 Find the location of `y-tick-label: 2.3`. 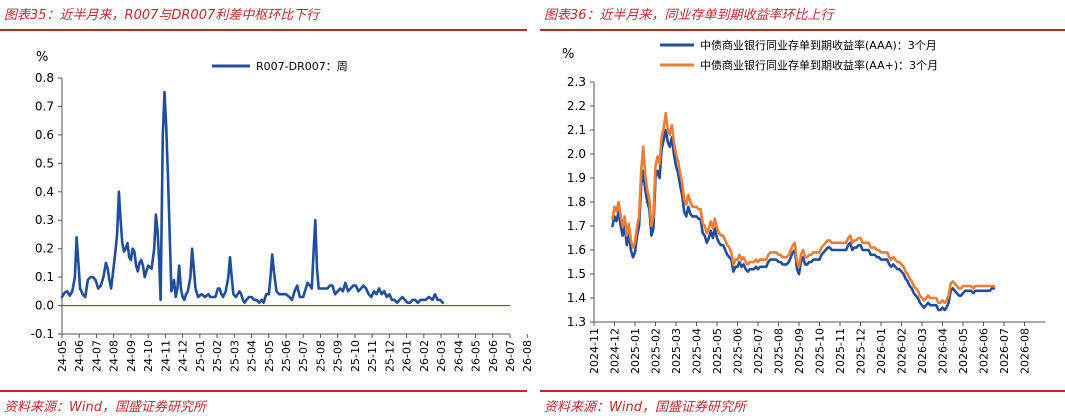

y-tick-label: 2.3 is located at coordinates (576, 82).